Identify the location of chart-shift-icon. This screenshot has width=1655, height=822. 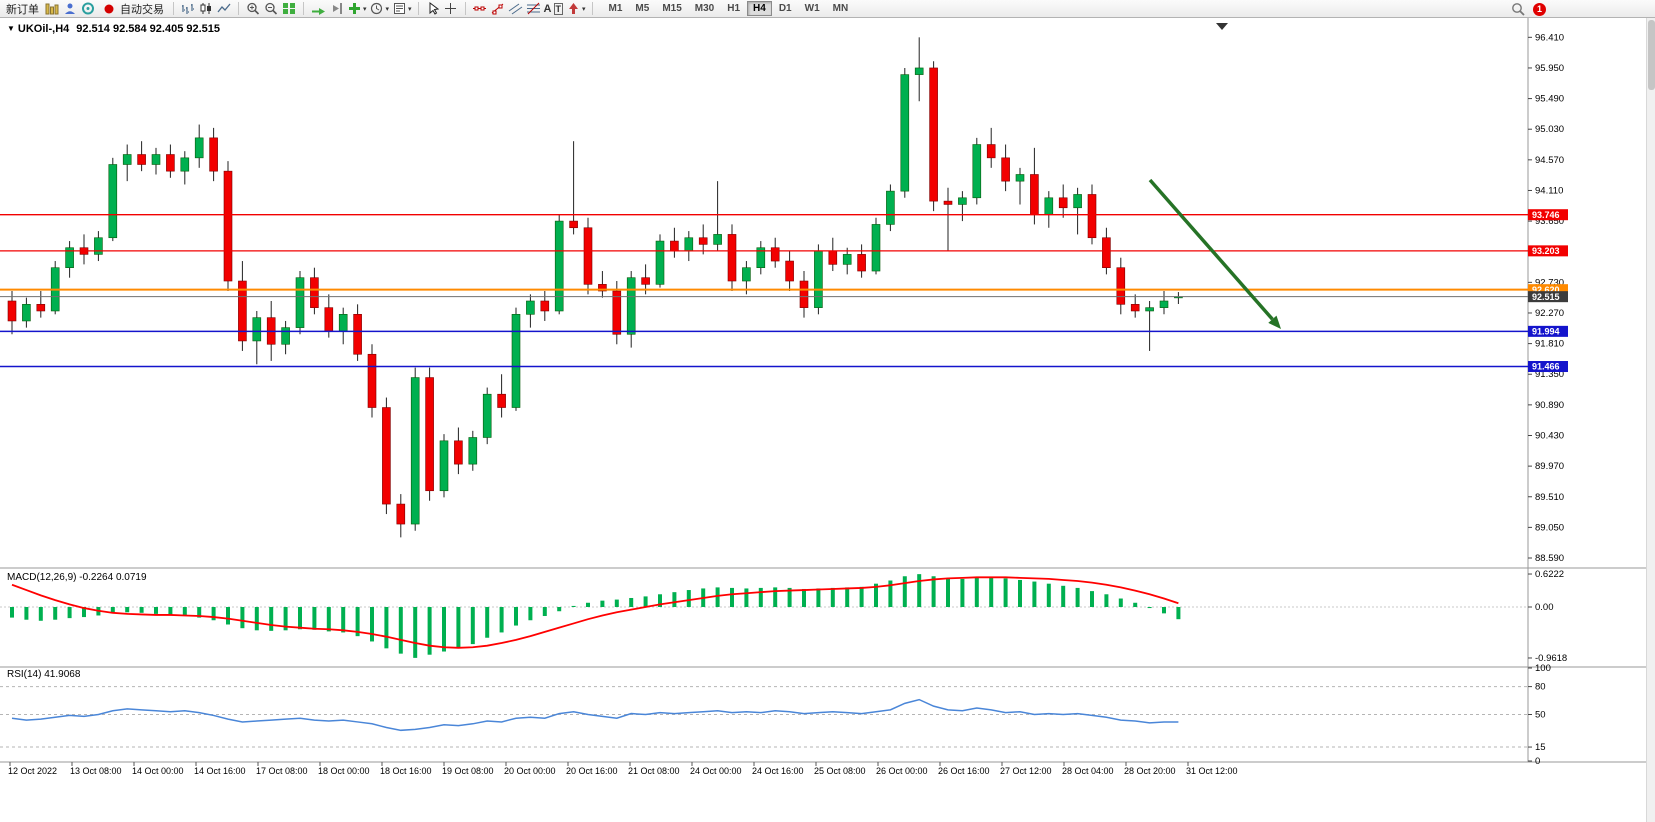
(336, 9).